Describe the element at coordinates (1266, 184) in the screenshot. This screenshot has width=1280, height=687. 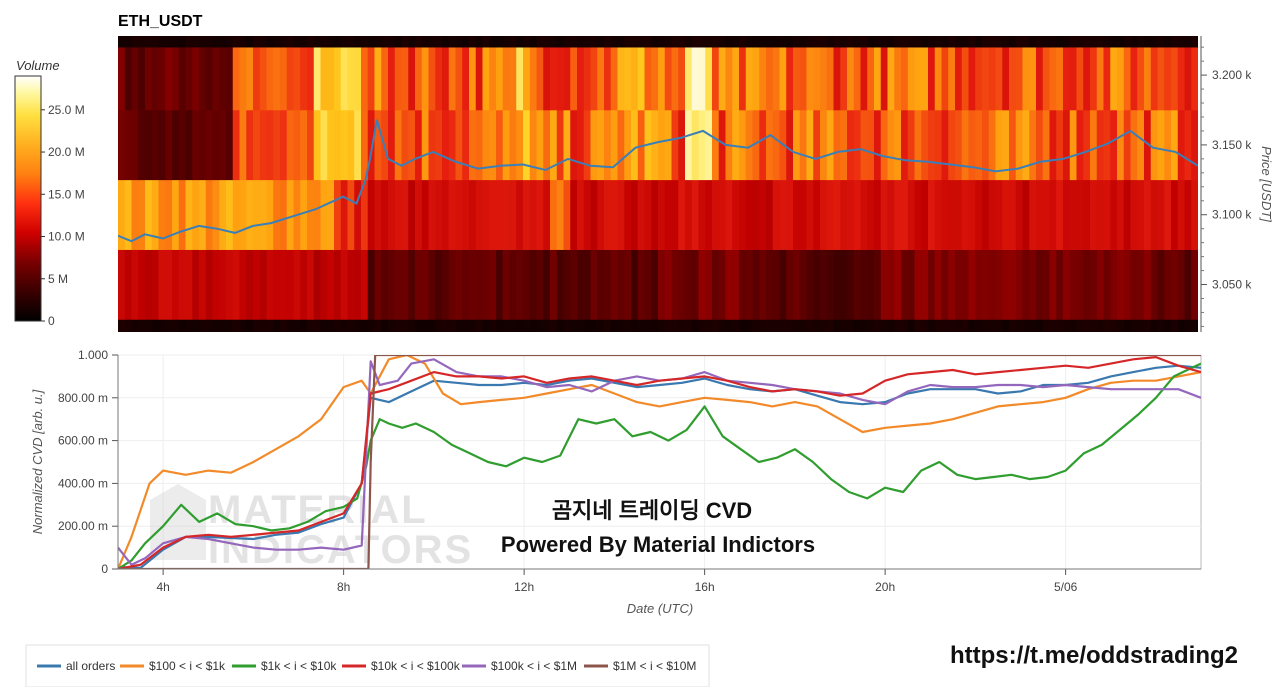
I see `price-axis-label: Price [USDT]` at that location.